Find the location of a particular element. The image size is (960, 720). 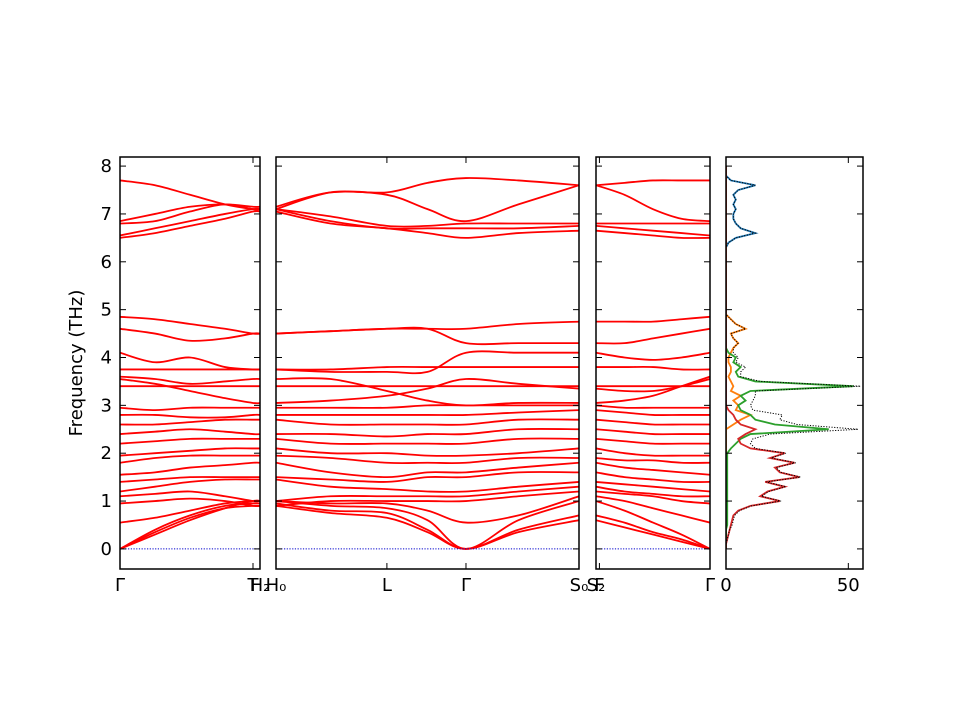

x-tick-label: 50 is located at coordinates (848, 585).